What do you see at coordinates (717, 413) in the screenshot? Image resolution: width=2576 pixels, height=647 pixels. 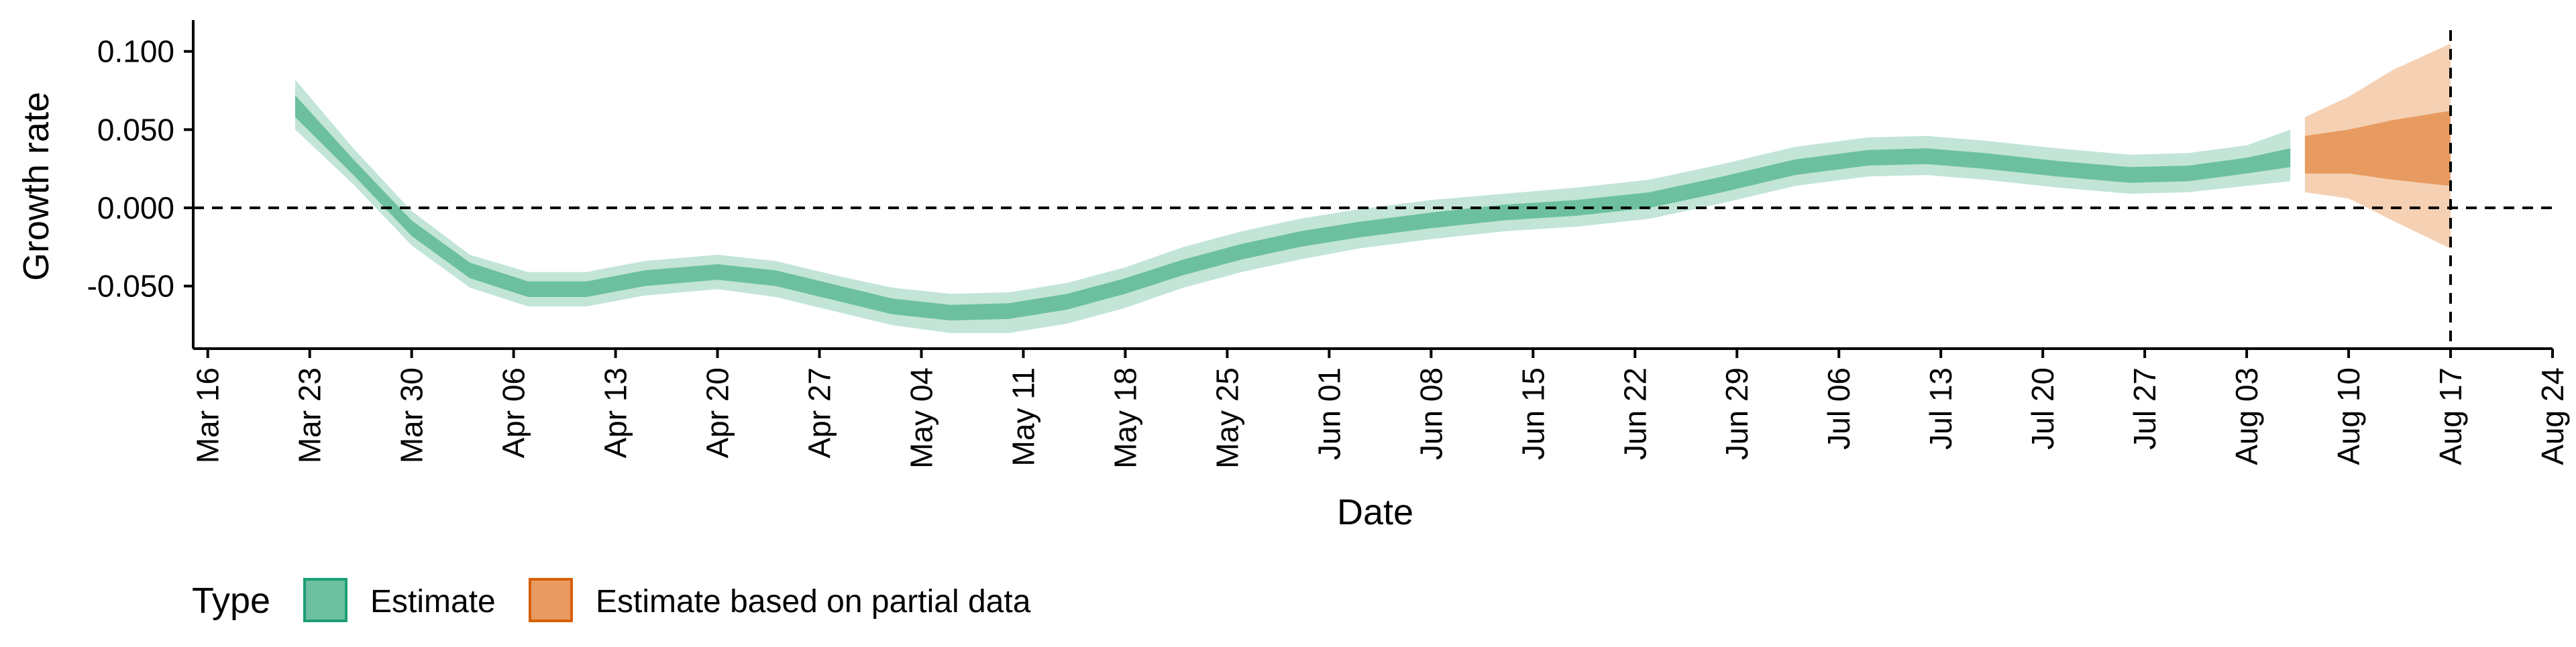 I see `x-tick-label: Apr 20` at bounding box center [717, 413].